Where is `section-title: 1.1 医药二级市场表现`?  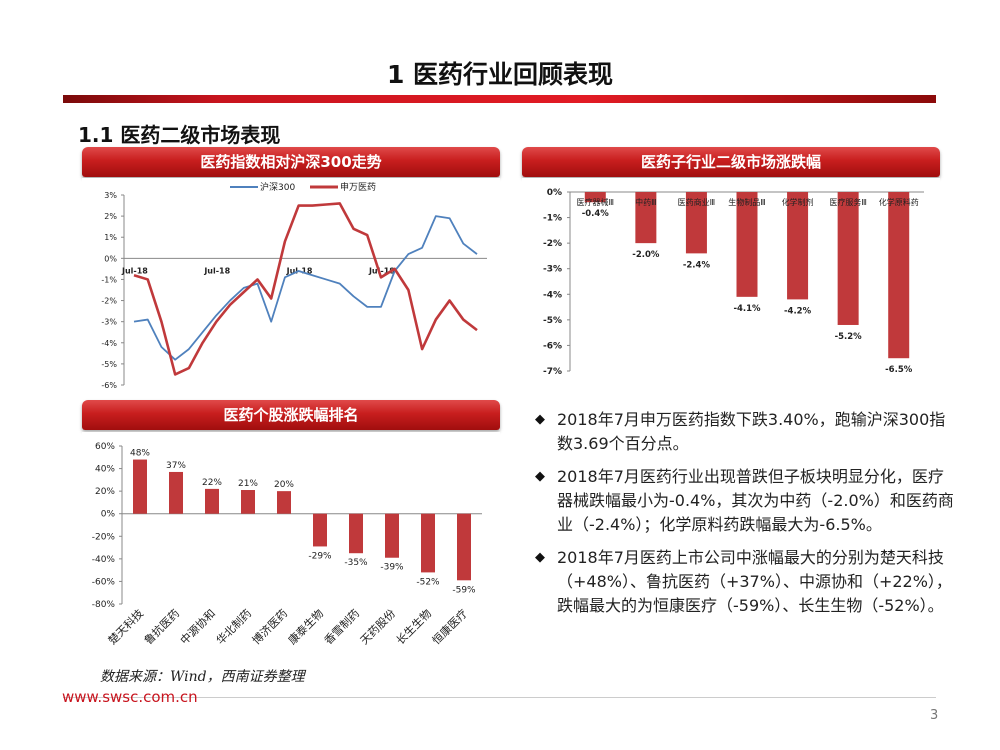 section-title: 1.1 医药二级市场表现 is located at coordinates (179, 135).